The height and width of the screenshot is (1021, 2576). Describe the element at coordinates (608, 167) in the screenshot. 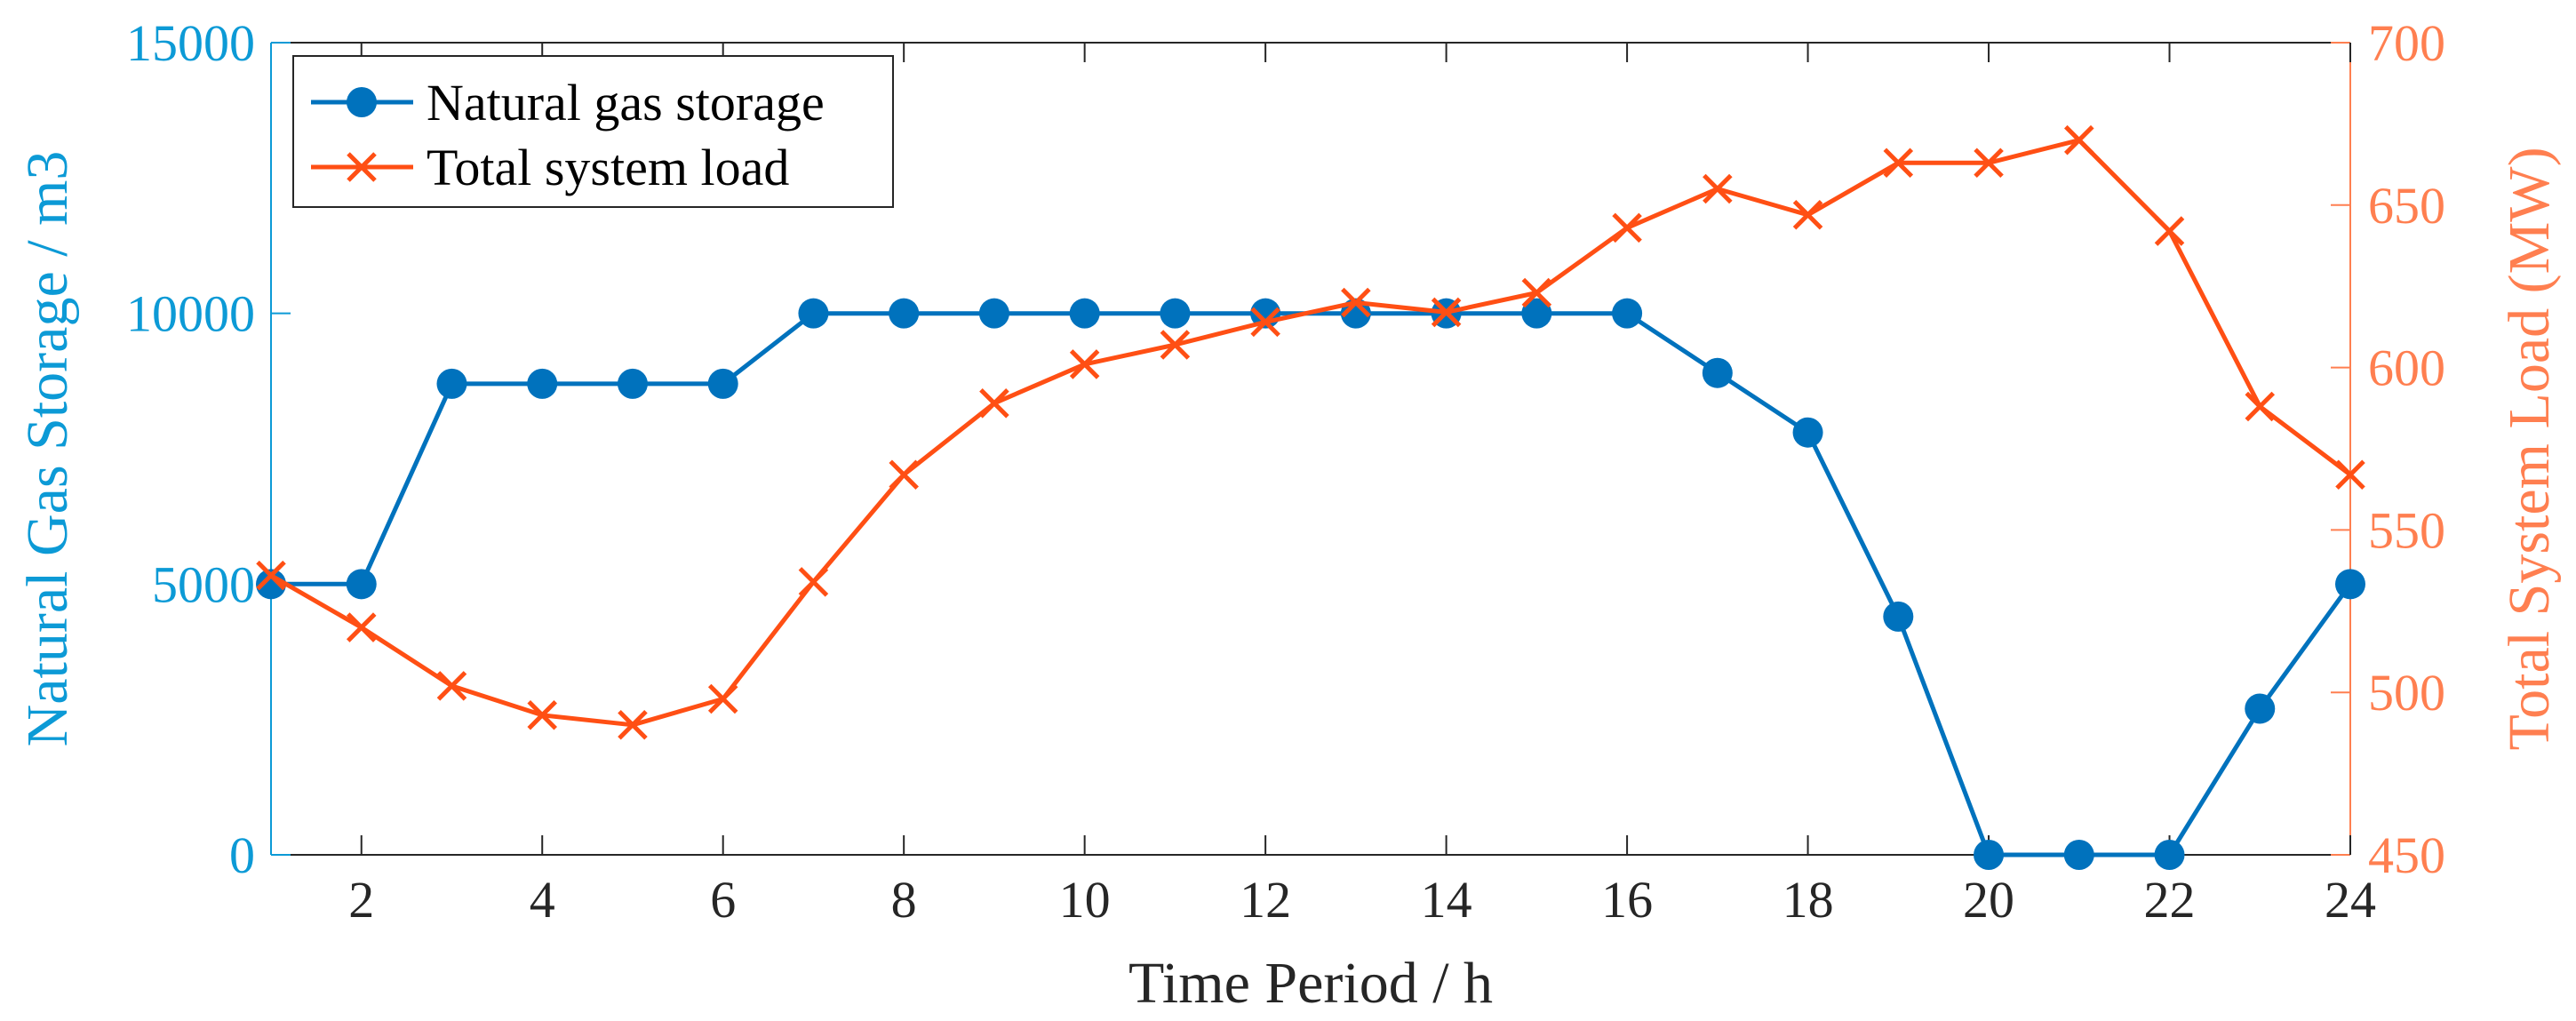

I see `legend-load-label: Total system load` at that location.